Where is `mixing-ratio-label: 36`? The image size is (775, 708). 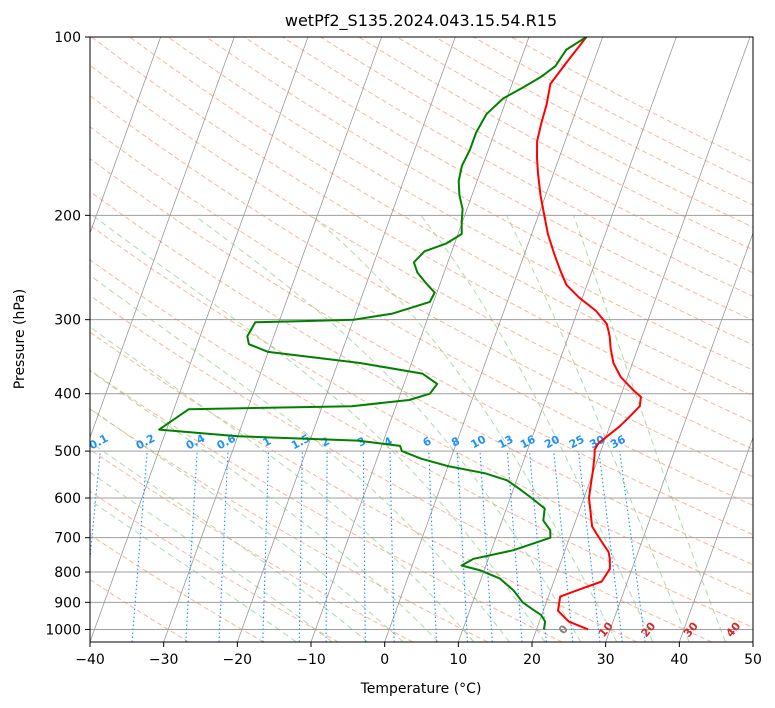 mixing-ratio-label: 36 is located at coordinates (618, 442).